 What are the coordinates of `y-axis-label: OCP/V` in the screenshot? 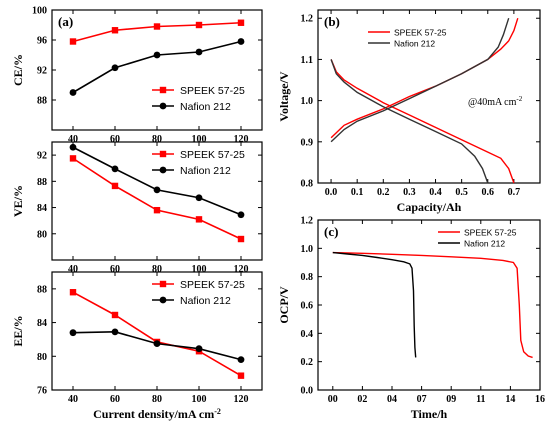 It's located at (284, 305).